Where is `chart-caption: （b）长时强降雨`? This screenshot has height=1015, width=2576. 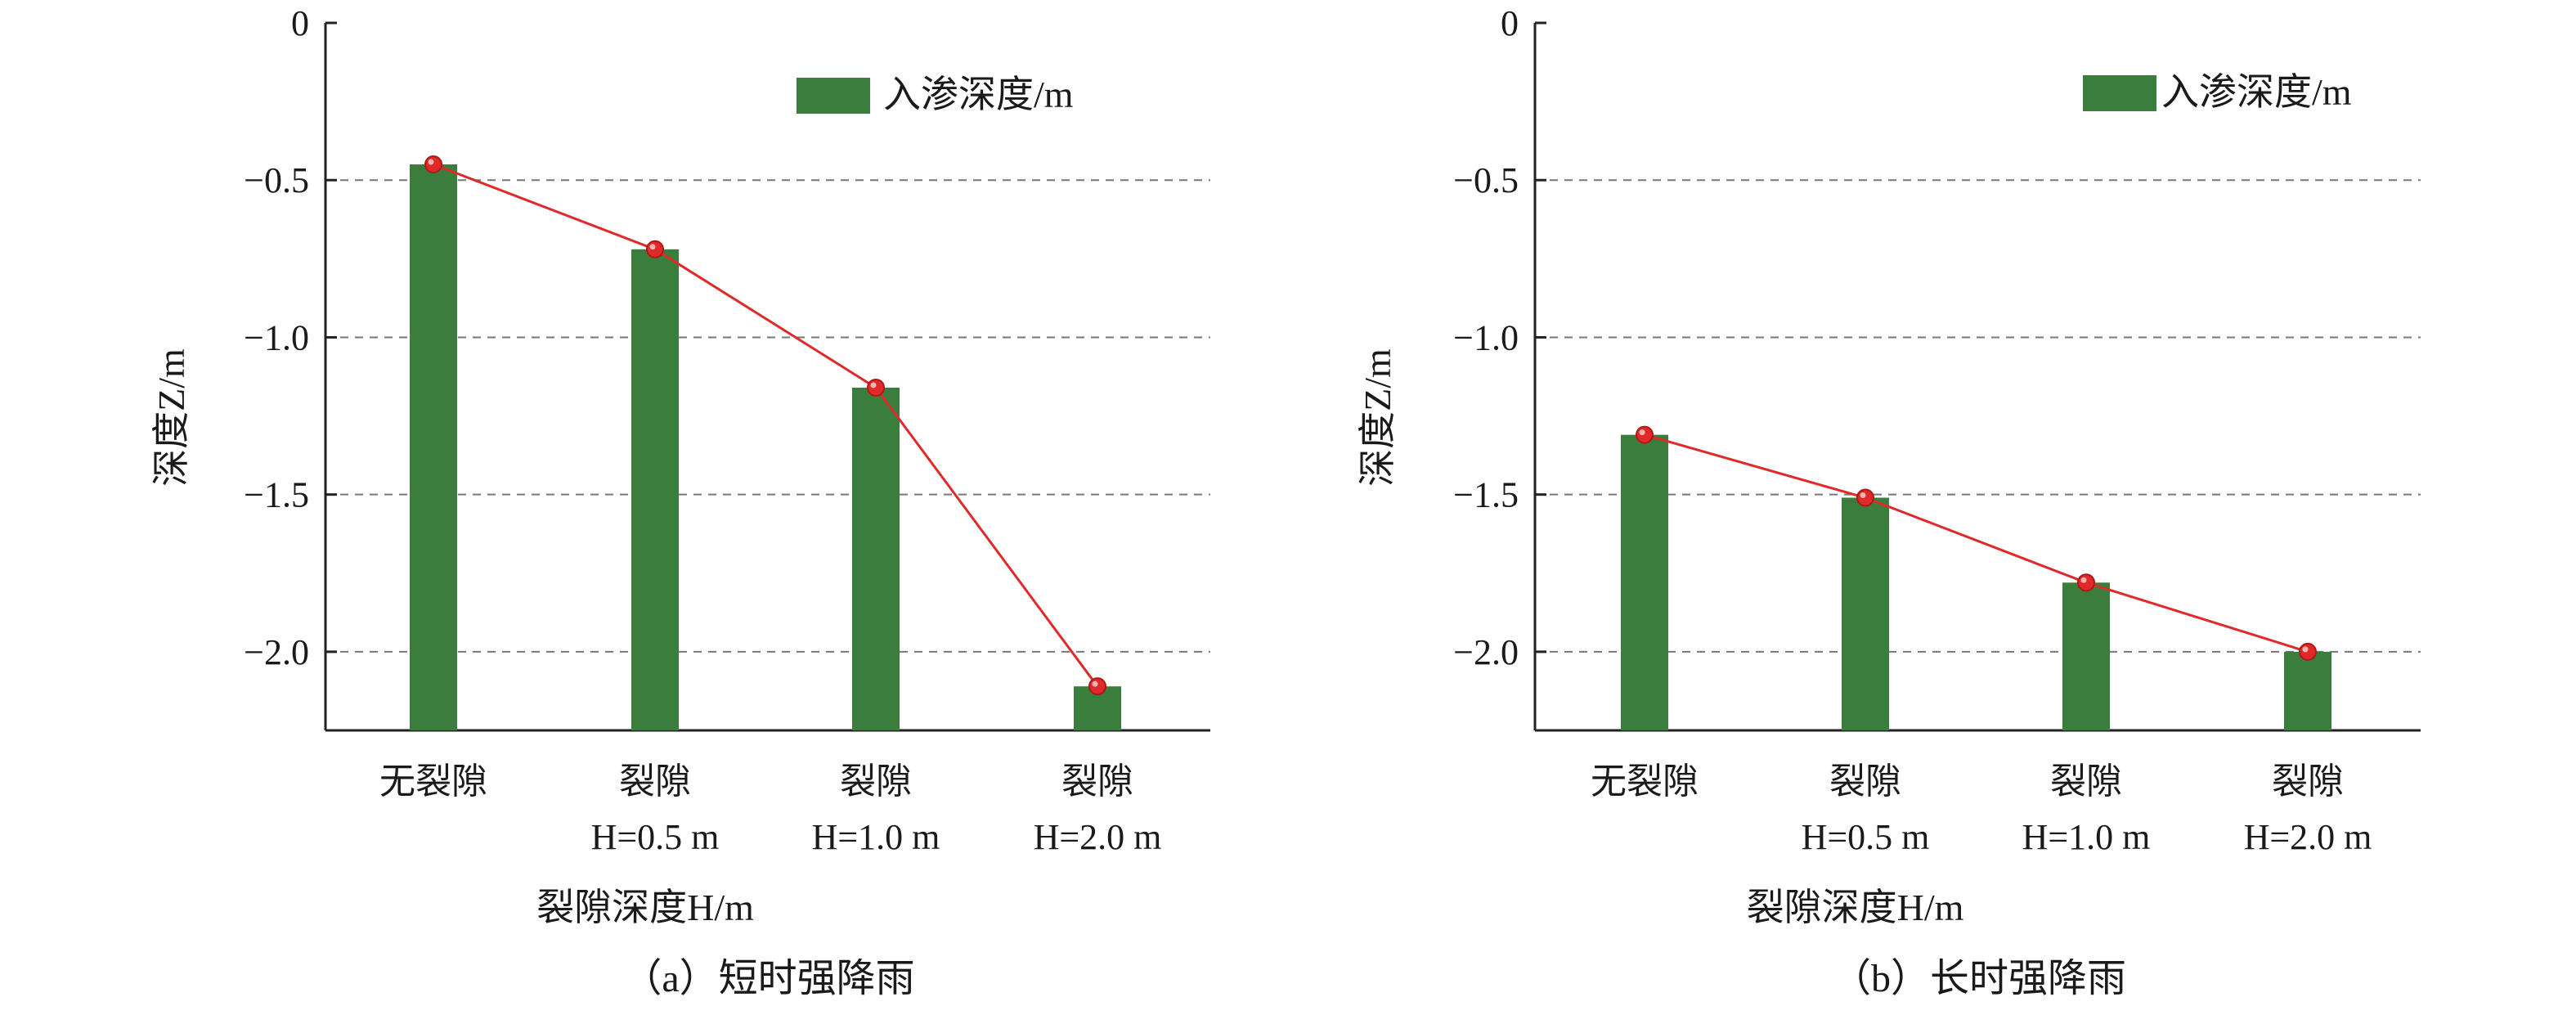
chart-caption: （b）长时强降雨 is located at coordinates (1979, 978).